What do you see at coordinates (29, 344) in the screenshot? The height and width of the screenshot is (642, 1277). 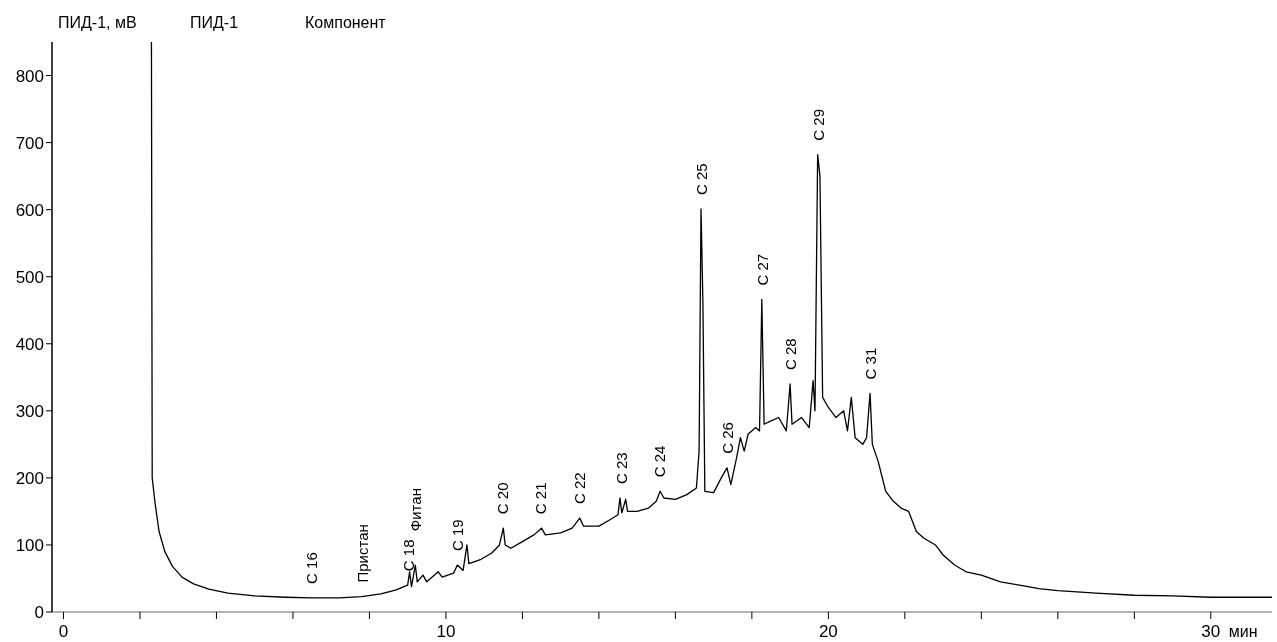 I see `y-tick-label: 400` at bounding box center [29, 344].